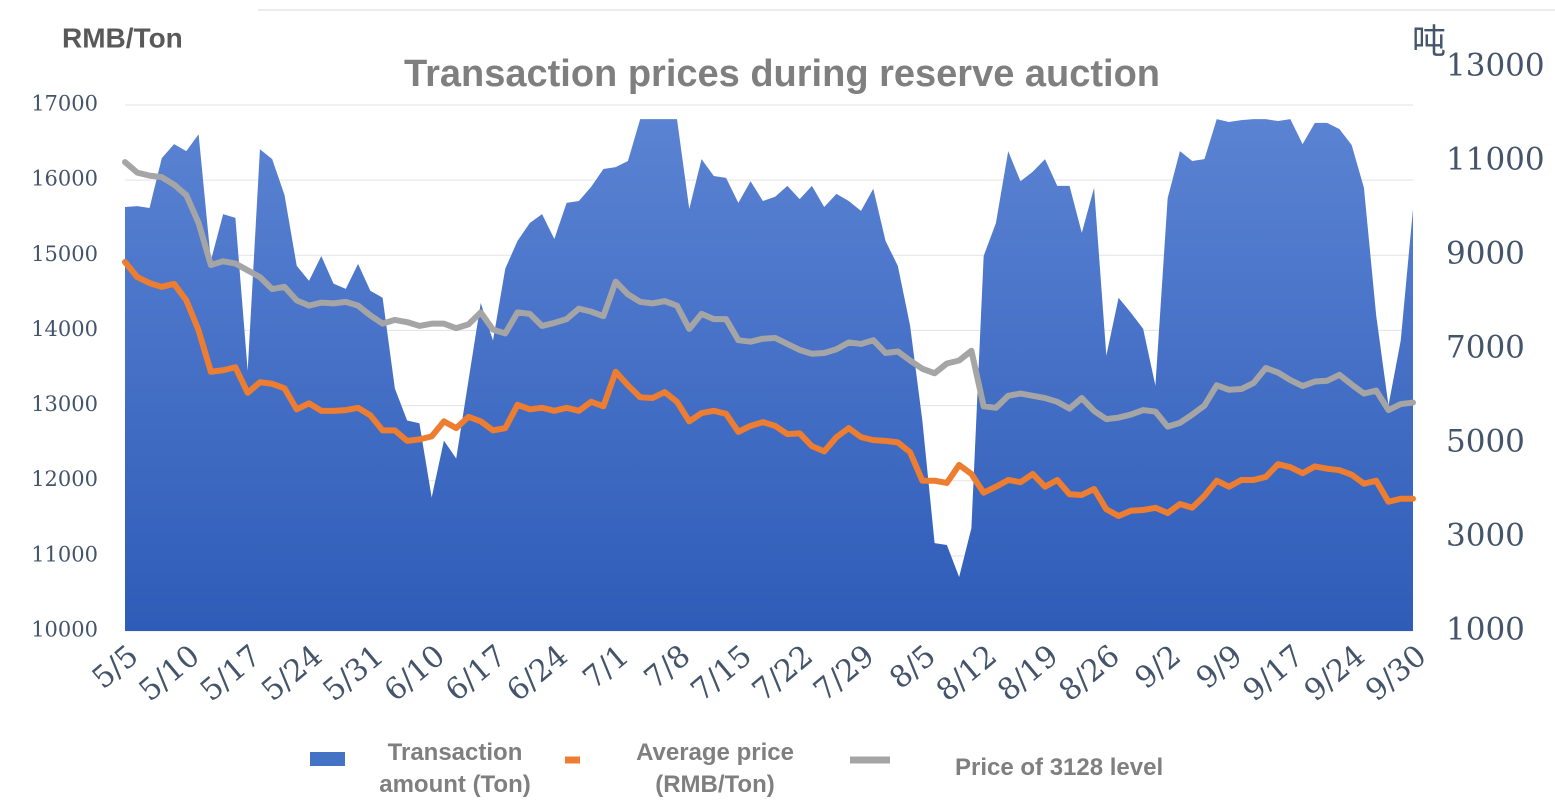 The image size is (1555, 806). What do you see at coordinates (1485, 630) in the screenshot?
I see `y2-tick-label: 1000` at bounding box center [1485, 630].